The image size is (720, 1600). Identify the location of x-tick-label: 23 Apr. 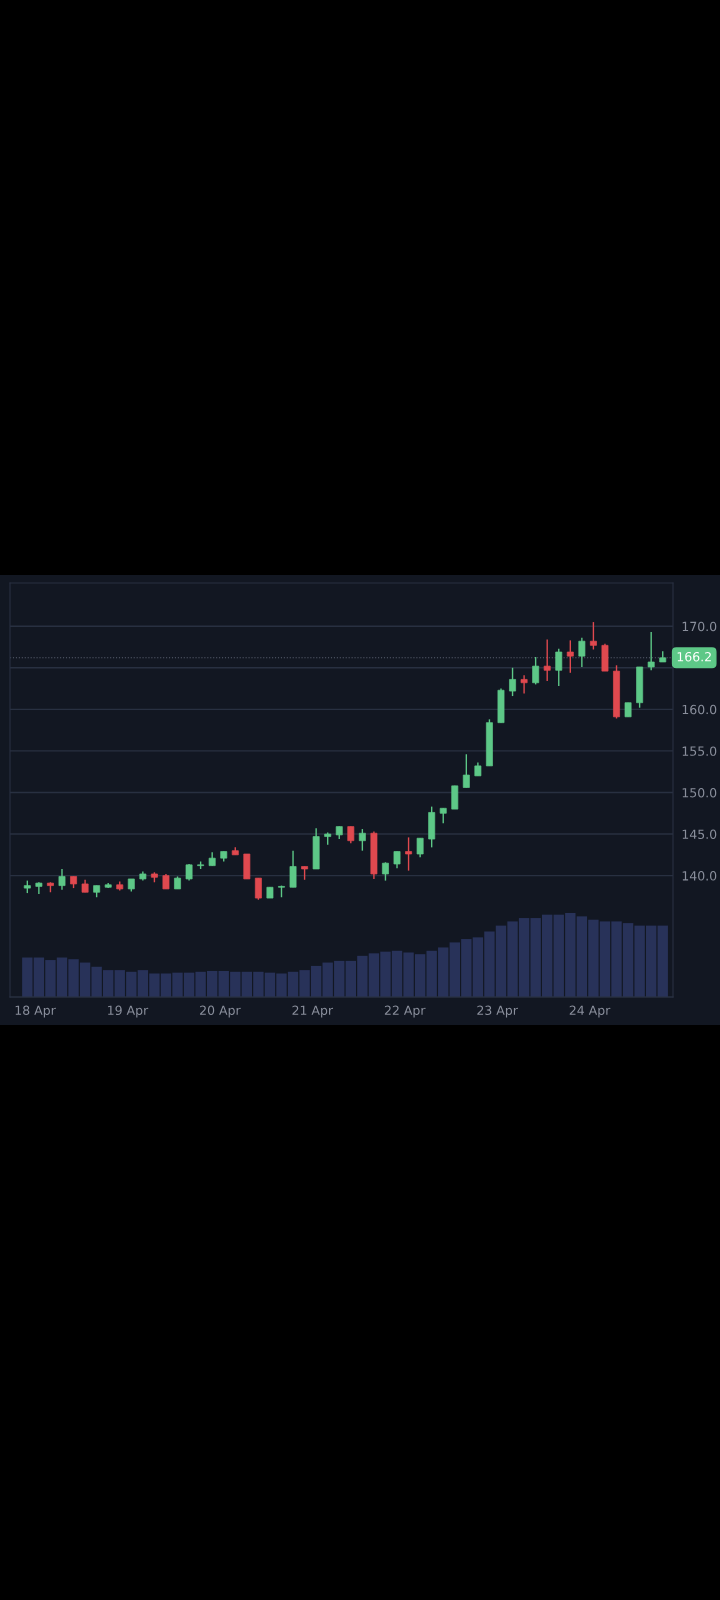
(497, 1011).